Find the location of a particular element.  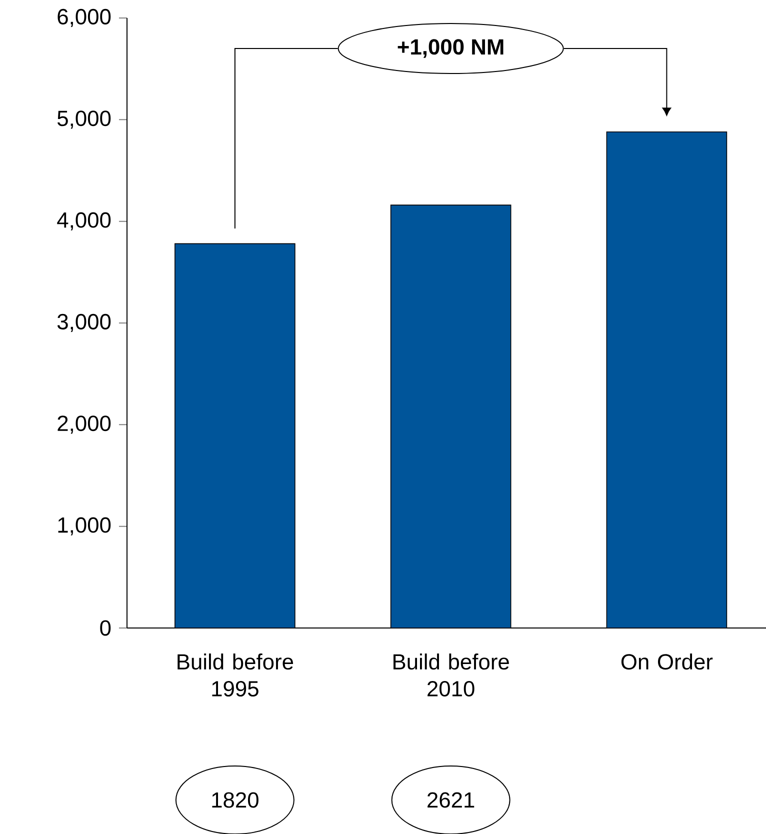

y-tick-label: 5,000 is located at coordinates (84, 119).